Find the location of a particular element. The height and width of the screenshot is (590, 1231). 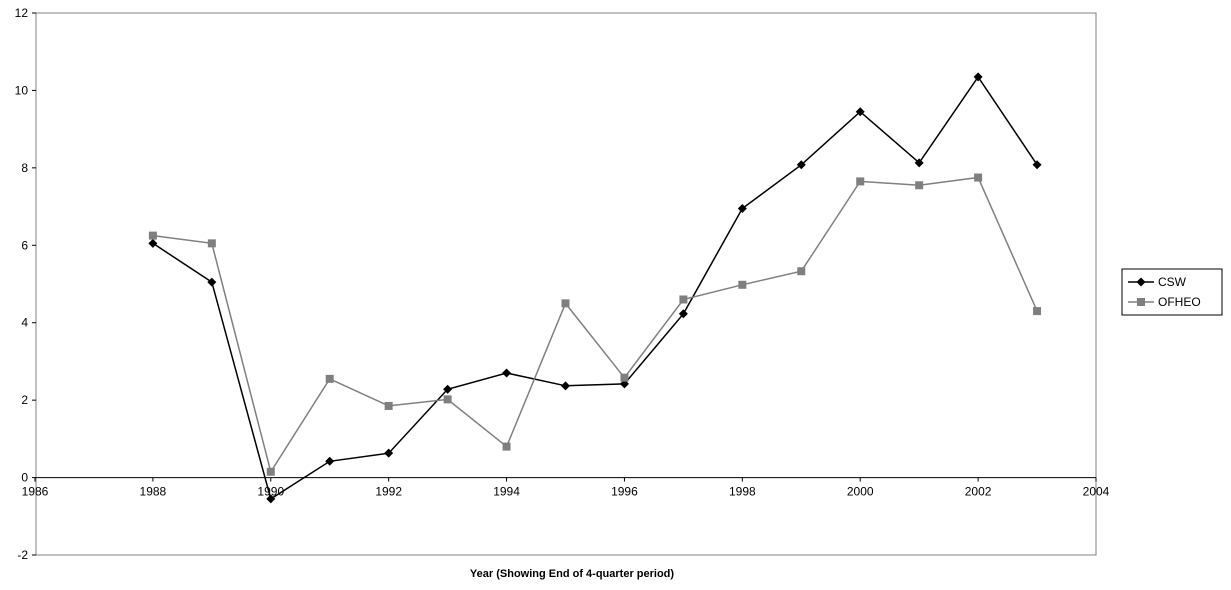

legend: CSW OFHEO is located at coordinates (1172, 292).